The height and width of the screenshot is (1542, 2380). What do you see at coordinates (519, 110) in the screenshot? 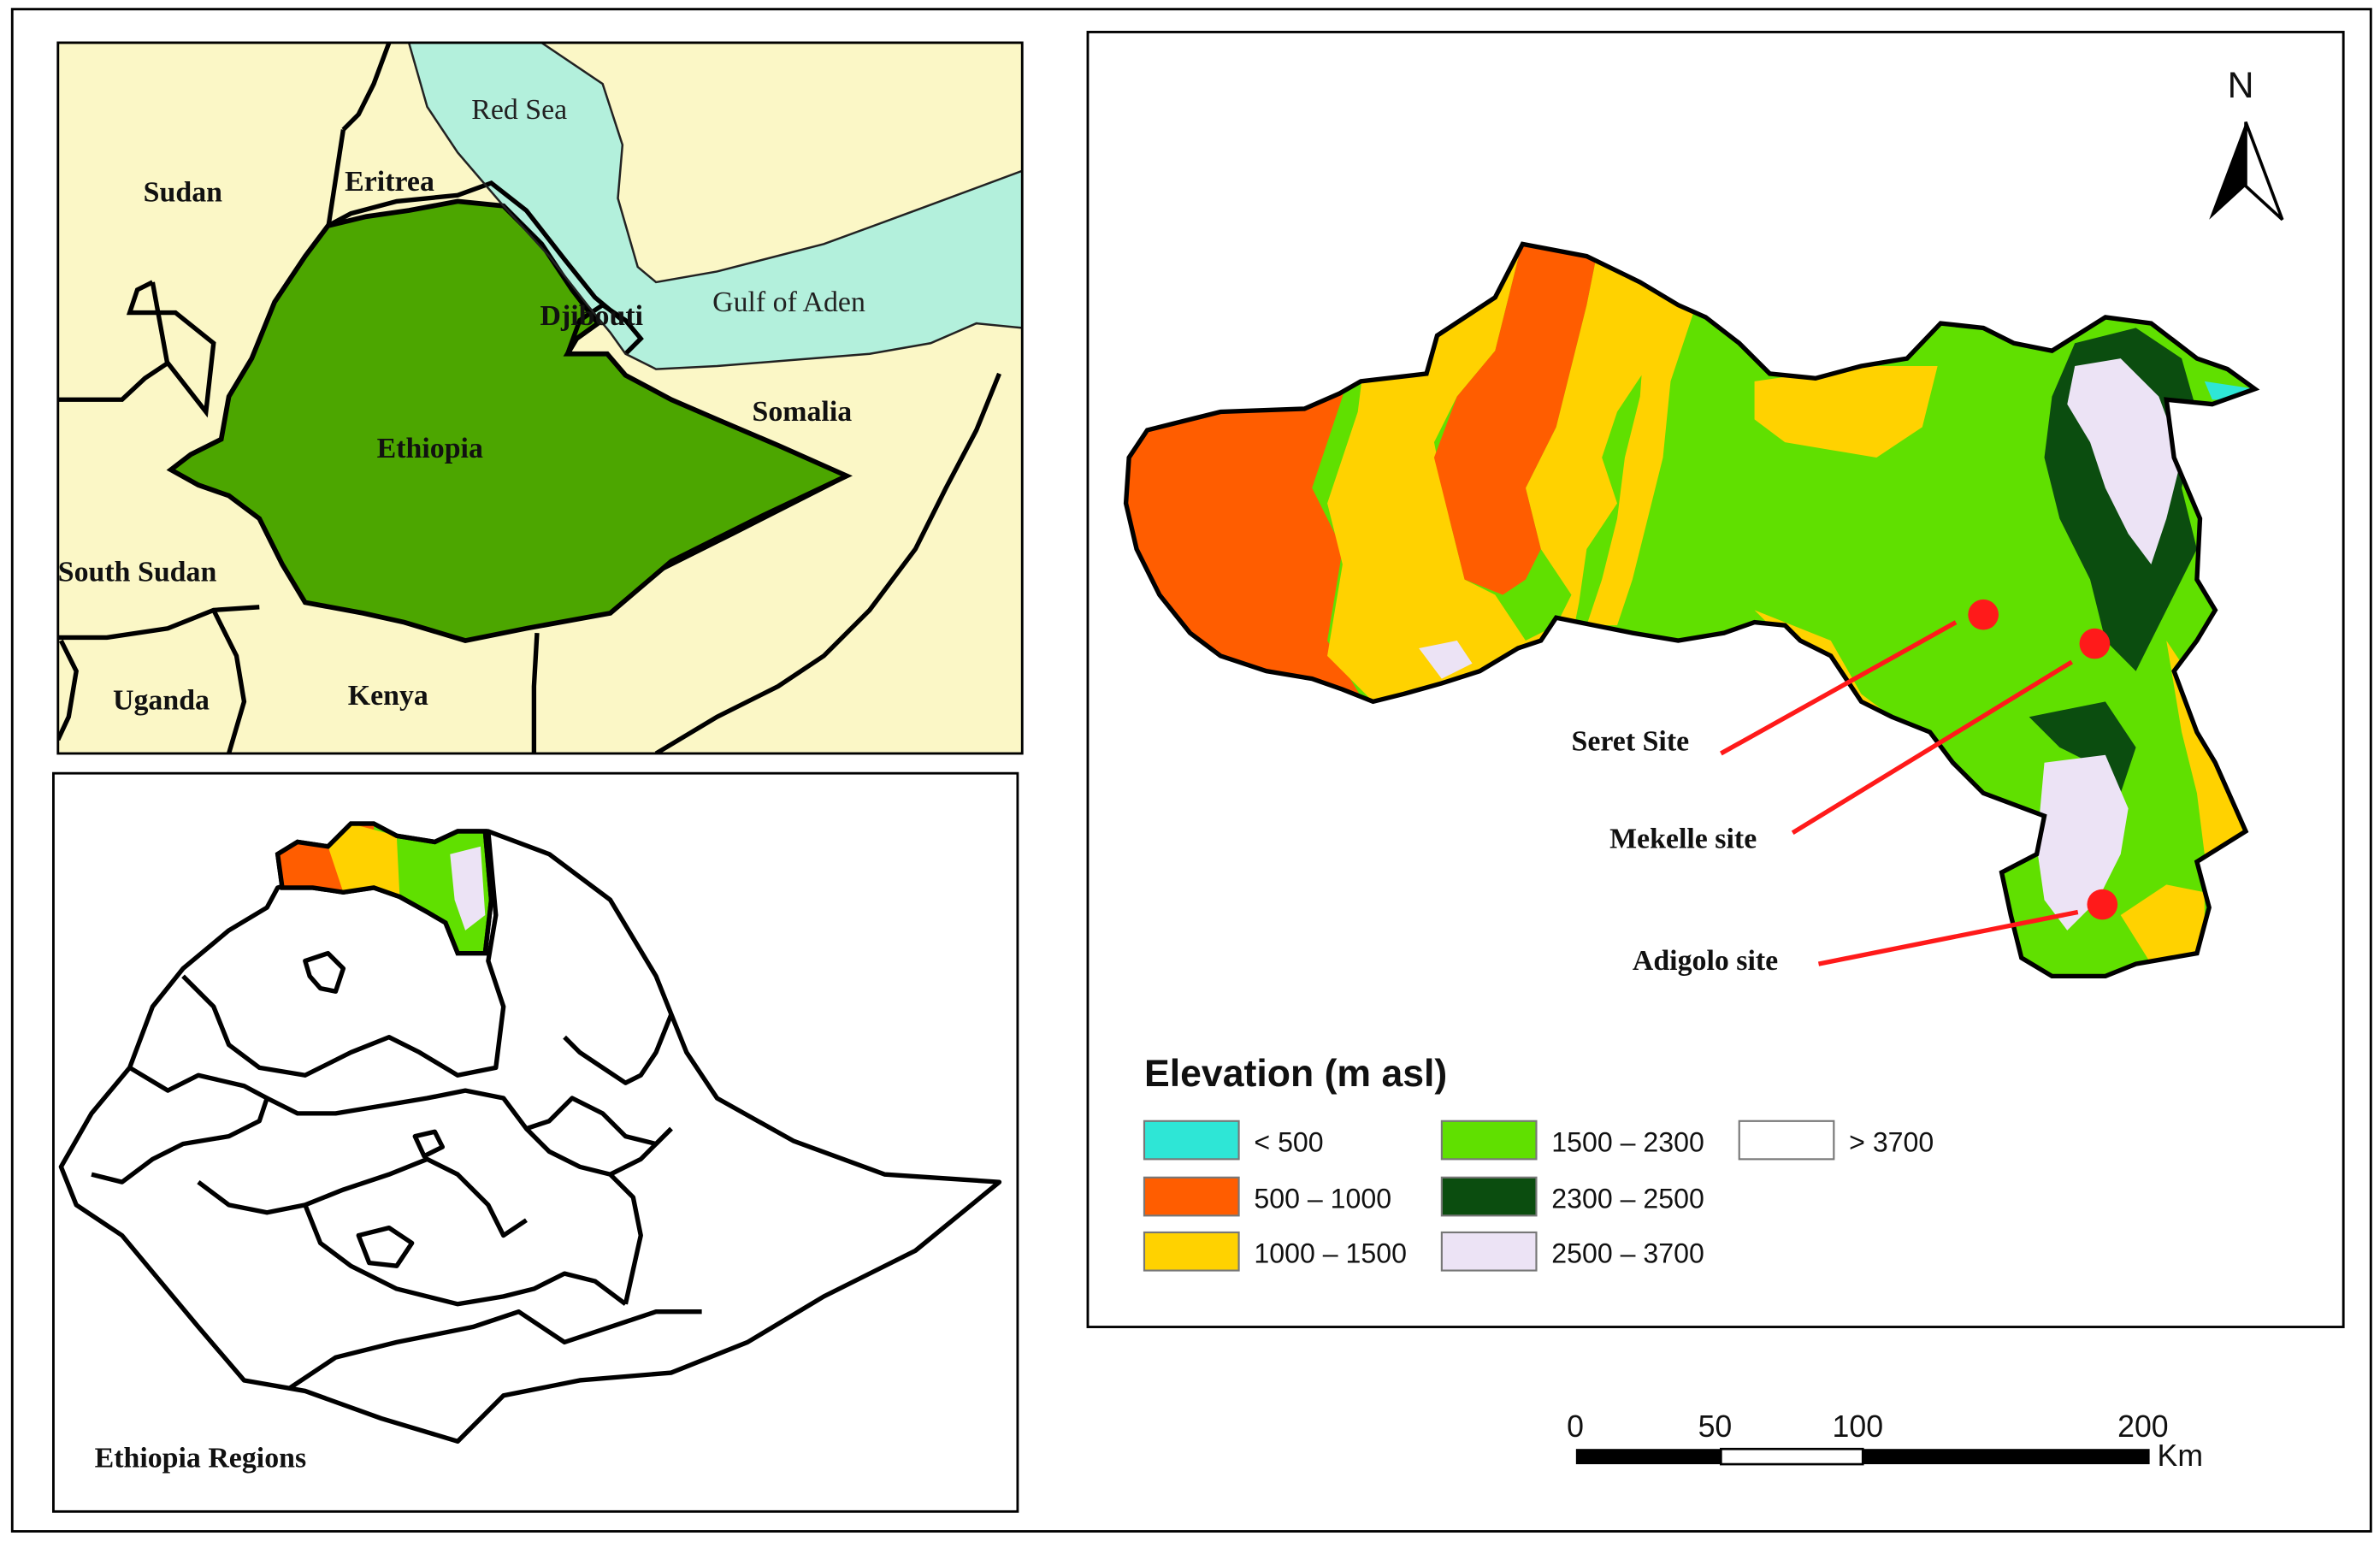
I see `label-red-sea: Red Sea` at bounding box center [519, 110].